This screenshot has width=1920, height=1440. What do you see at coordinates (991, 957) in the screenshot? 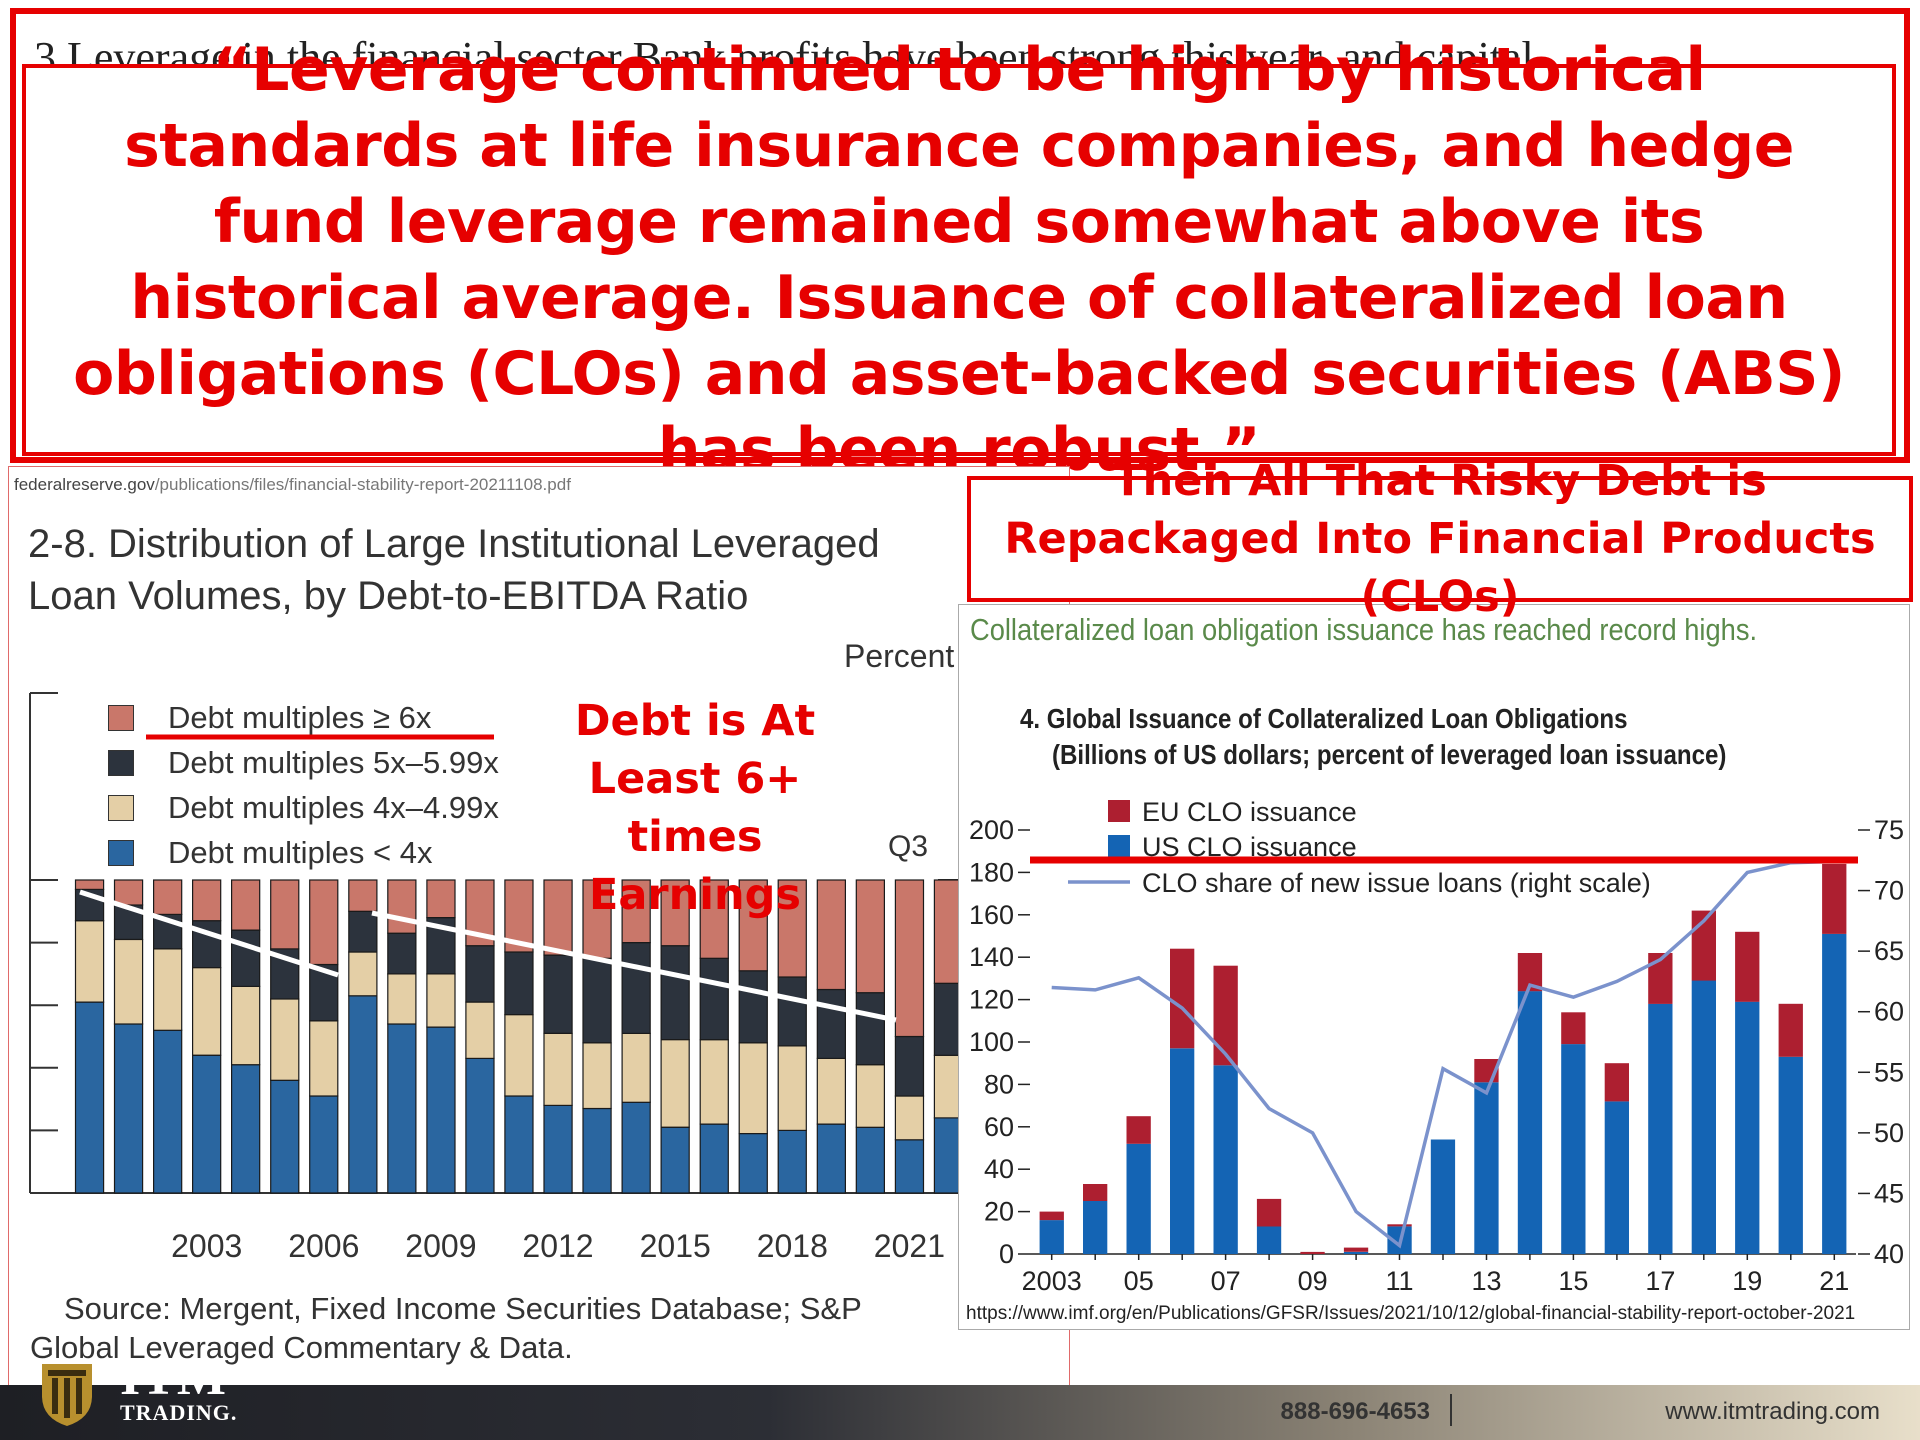
I see `right-y-tick-label: 140` at bounding box center [991, 957].